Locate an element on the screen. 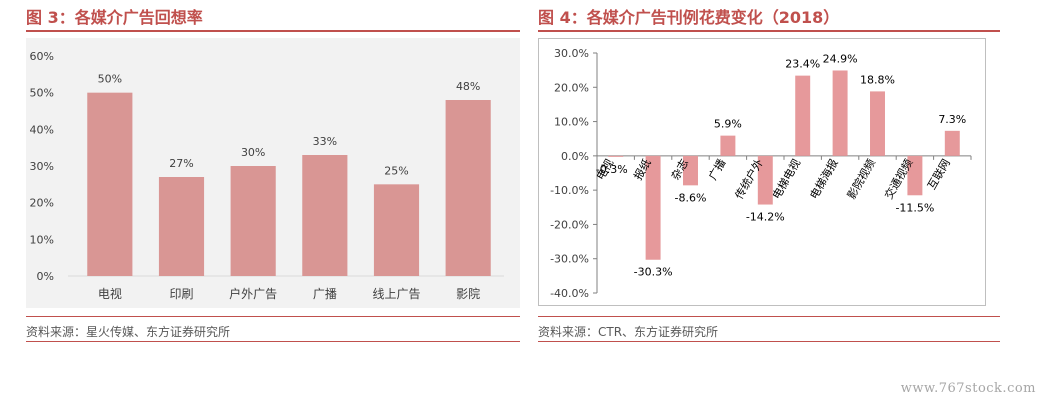 This screenshot has width=1046, height=402. y-tick-label: 20.0% is located at coordinates (571, 87).